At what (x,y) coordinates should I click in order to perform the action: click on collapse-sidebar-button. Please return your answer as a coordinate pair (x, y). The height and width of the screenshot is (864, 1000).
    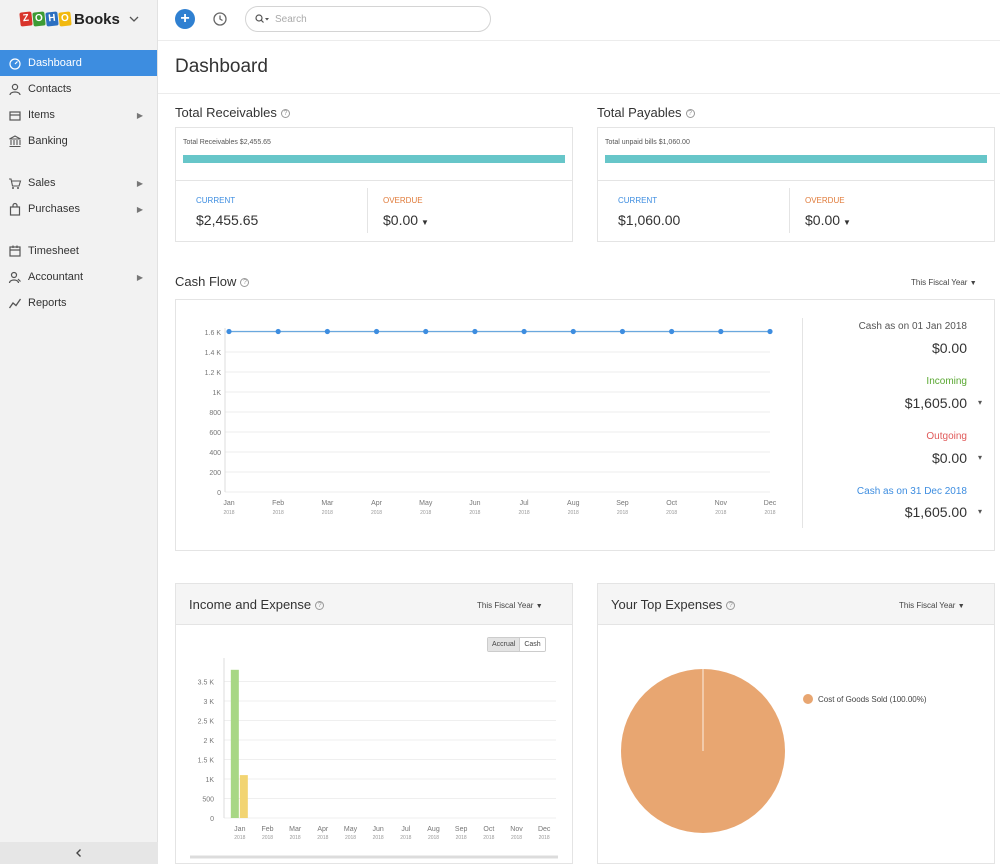
    Looking at the image, I should click on (79, 853).